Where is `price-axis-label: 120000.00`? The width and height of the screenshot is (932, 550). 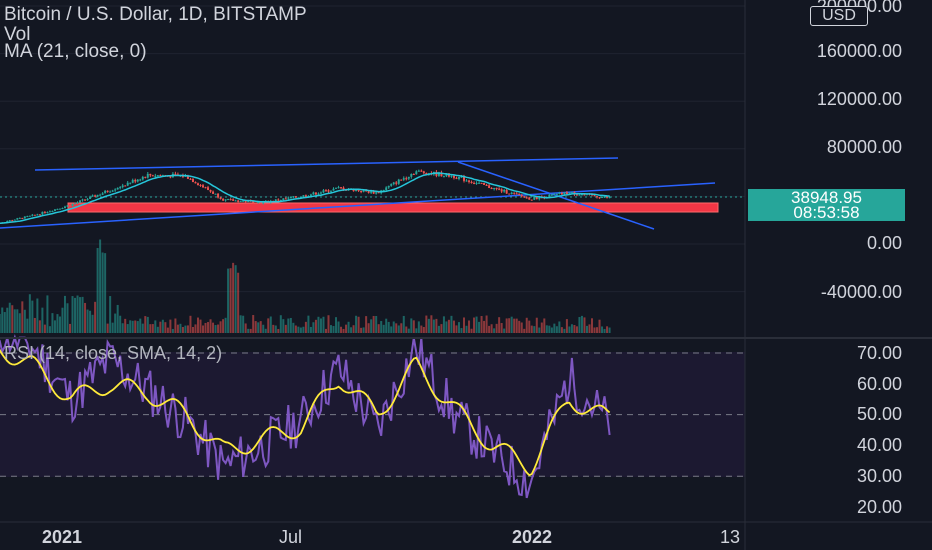 price-axis-label: 120000.00 is located at coordinates (859, 99).